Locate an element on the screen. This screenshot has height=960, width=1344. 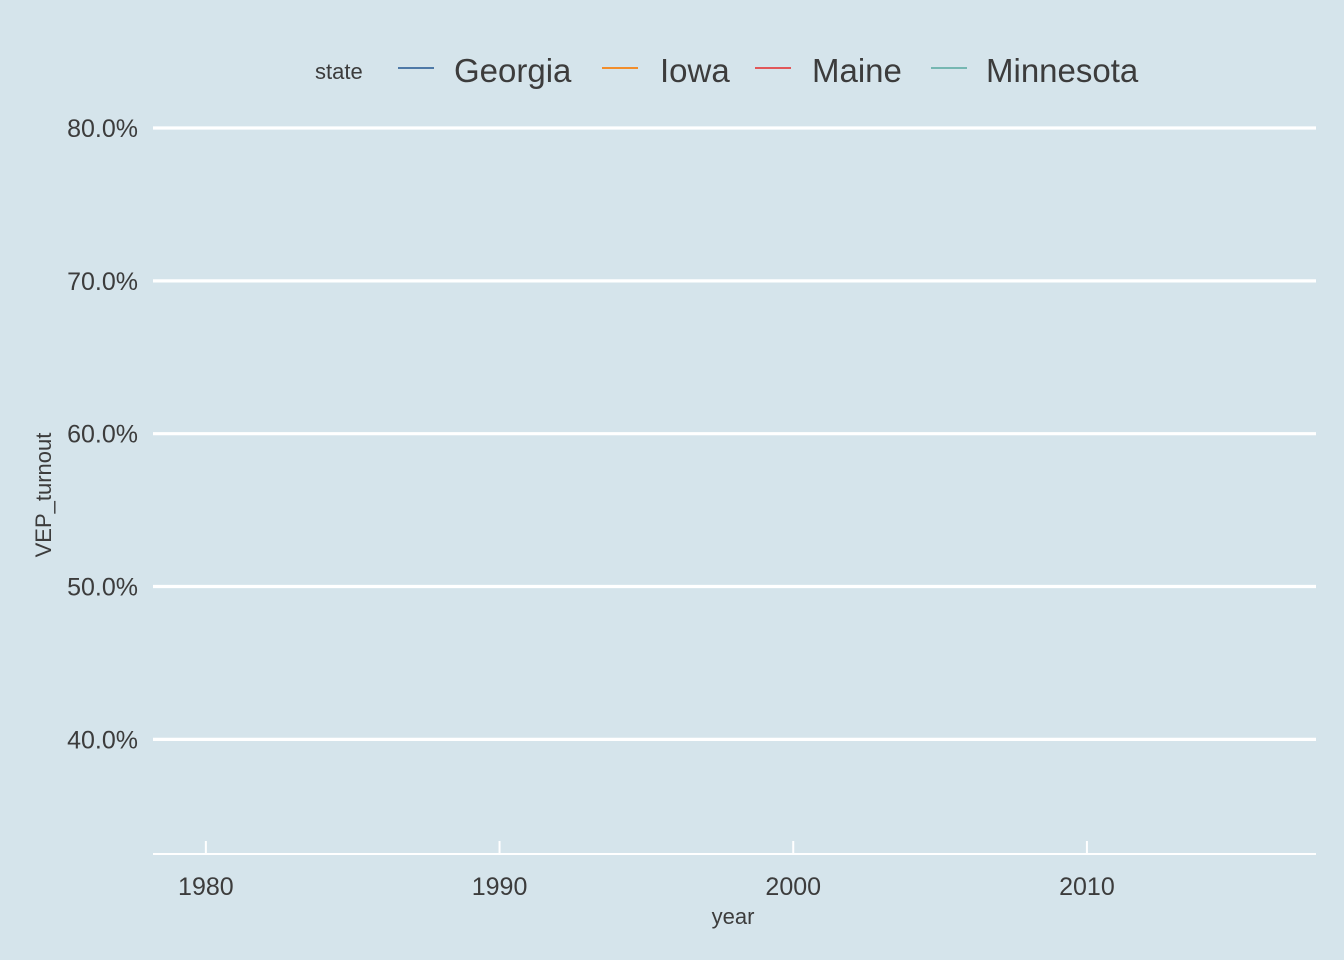
y-tick-label: 40.0% is located at coordinates (102, 740).